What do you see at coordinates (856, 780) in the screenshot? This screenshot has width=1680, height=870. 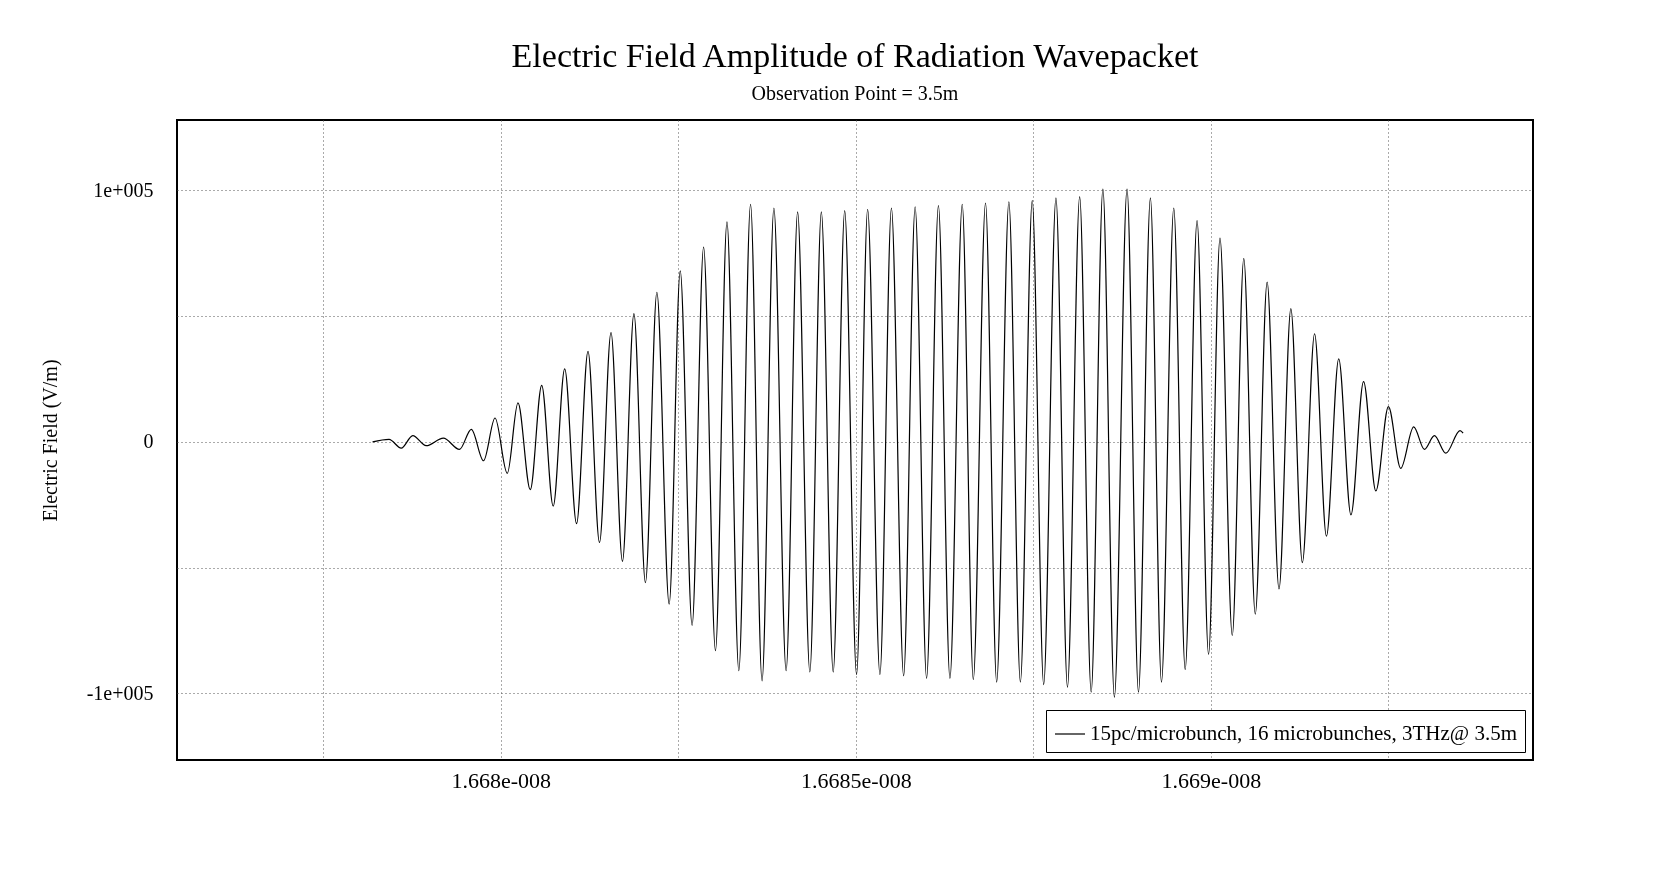 I see `x-tick-label: 1.6685e-008` at bounding box center [856, 780].